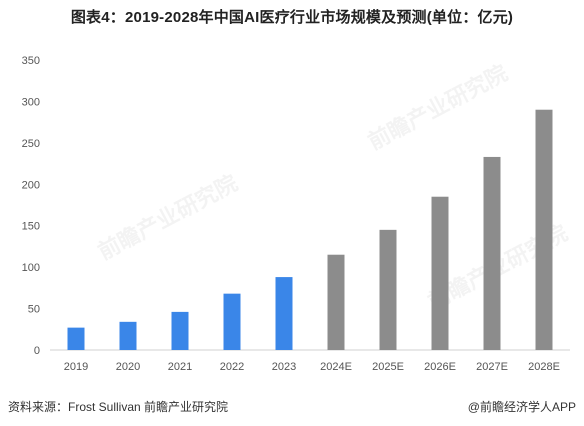  I want to click on y-tick-label: 50, so click(34, 310).